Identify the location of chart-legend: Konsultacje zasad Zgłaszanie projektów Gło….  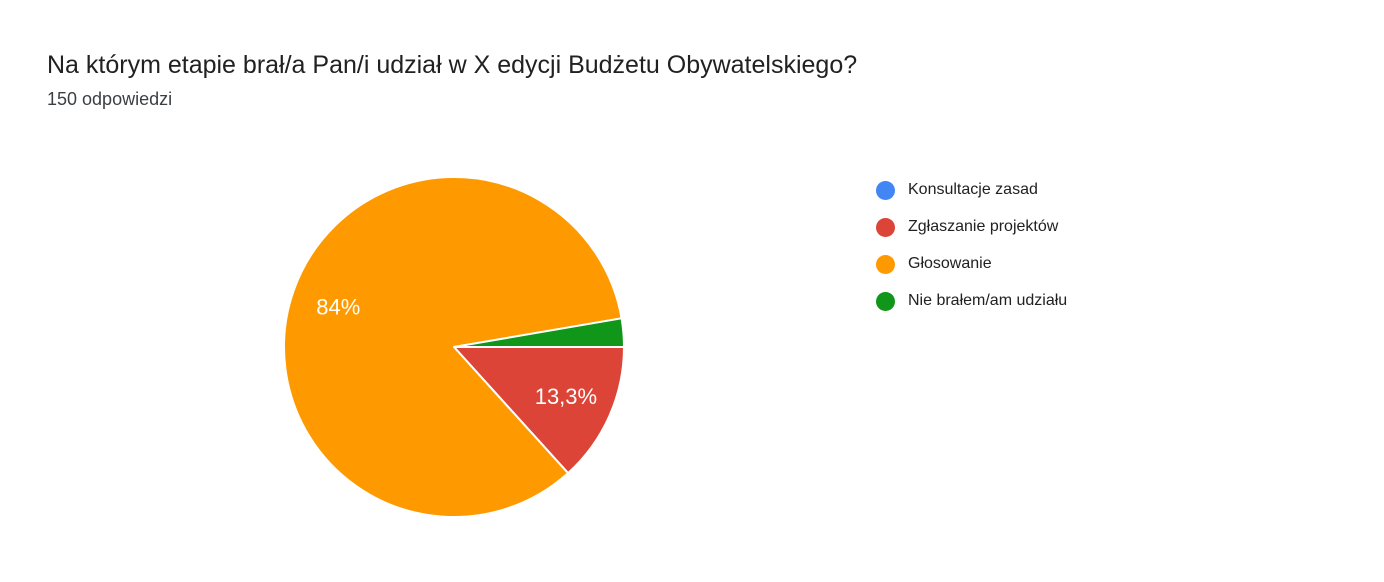
(971, 245).